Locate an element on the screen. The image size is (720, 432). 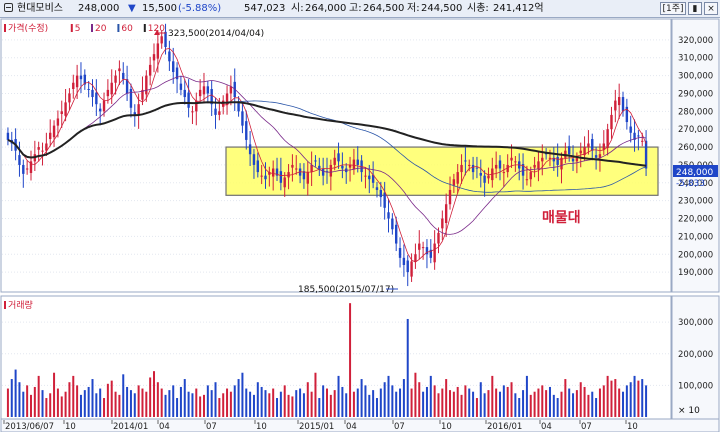
nav-button: ▮ is located at coordinates (695, 8).